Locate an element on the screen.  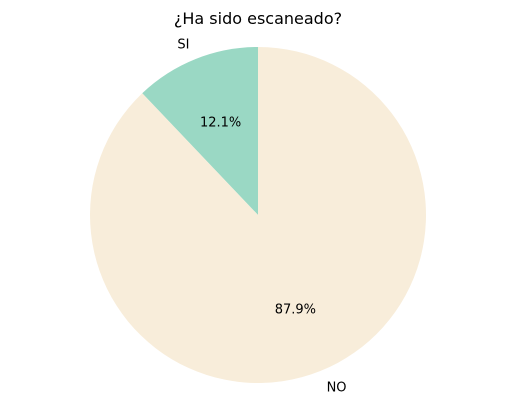
pct-label-si: 12.1% is located at coordinates (220, 122).